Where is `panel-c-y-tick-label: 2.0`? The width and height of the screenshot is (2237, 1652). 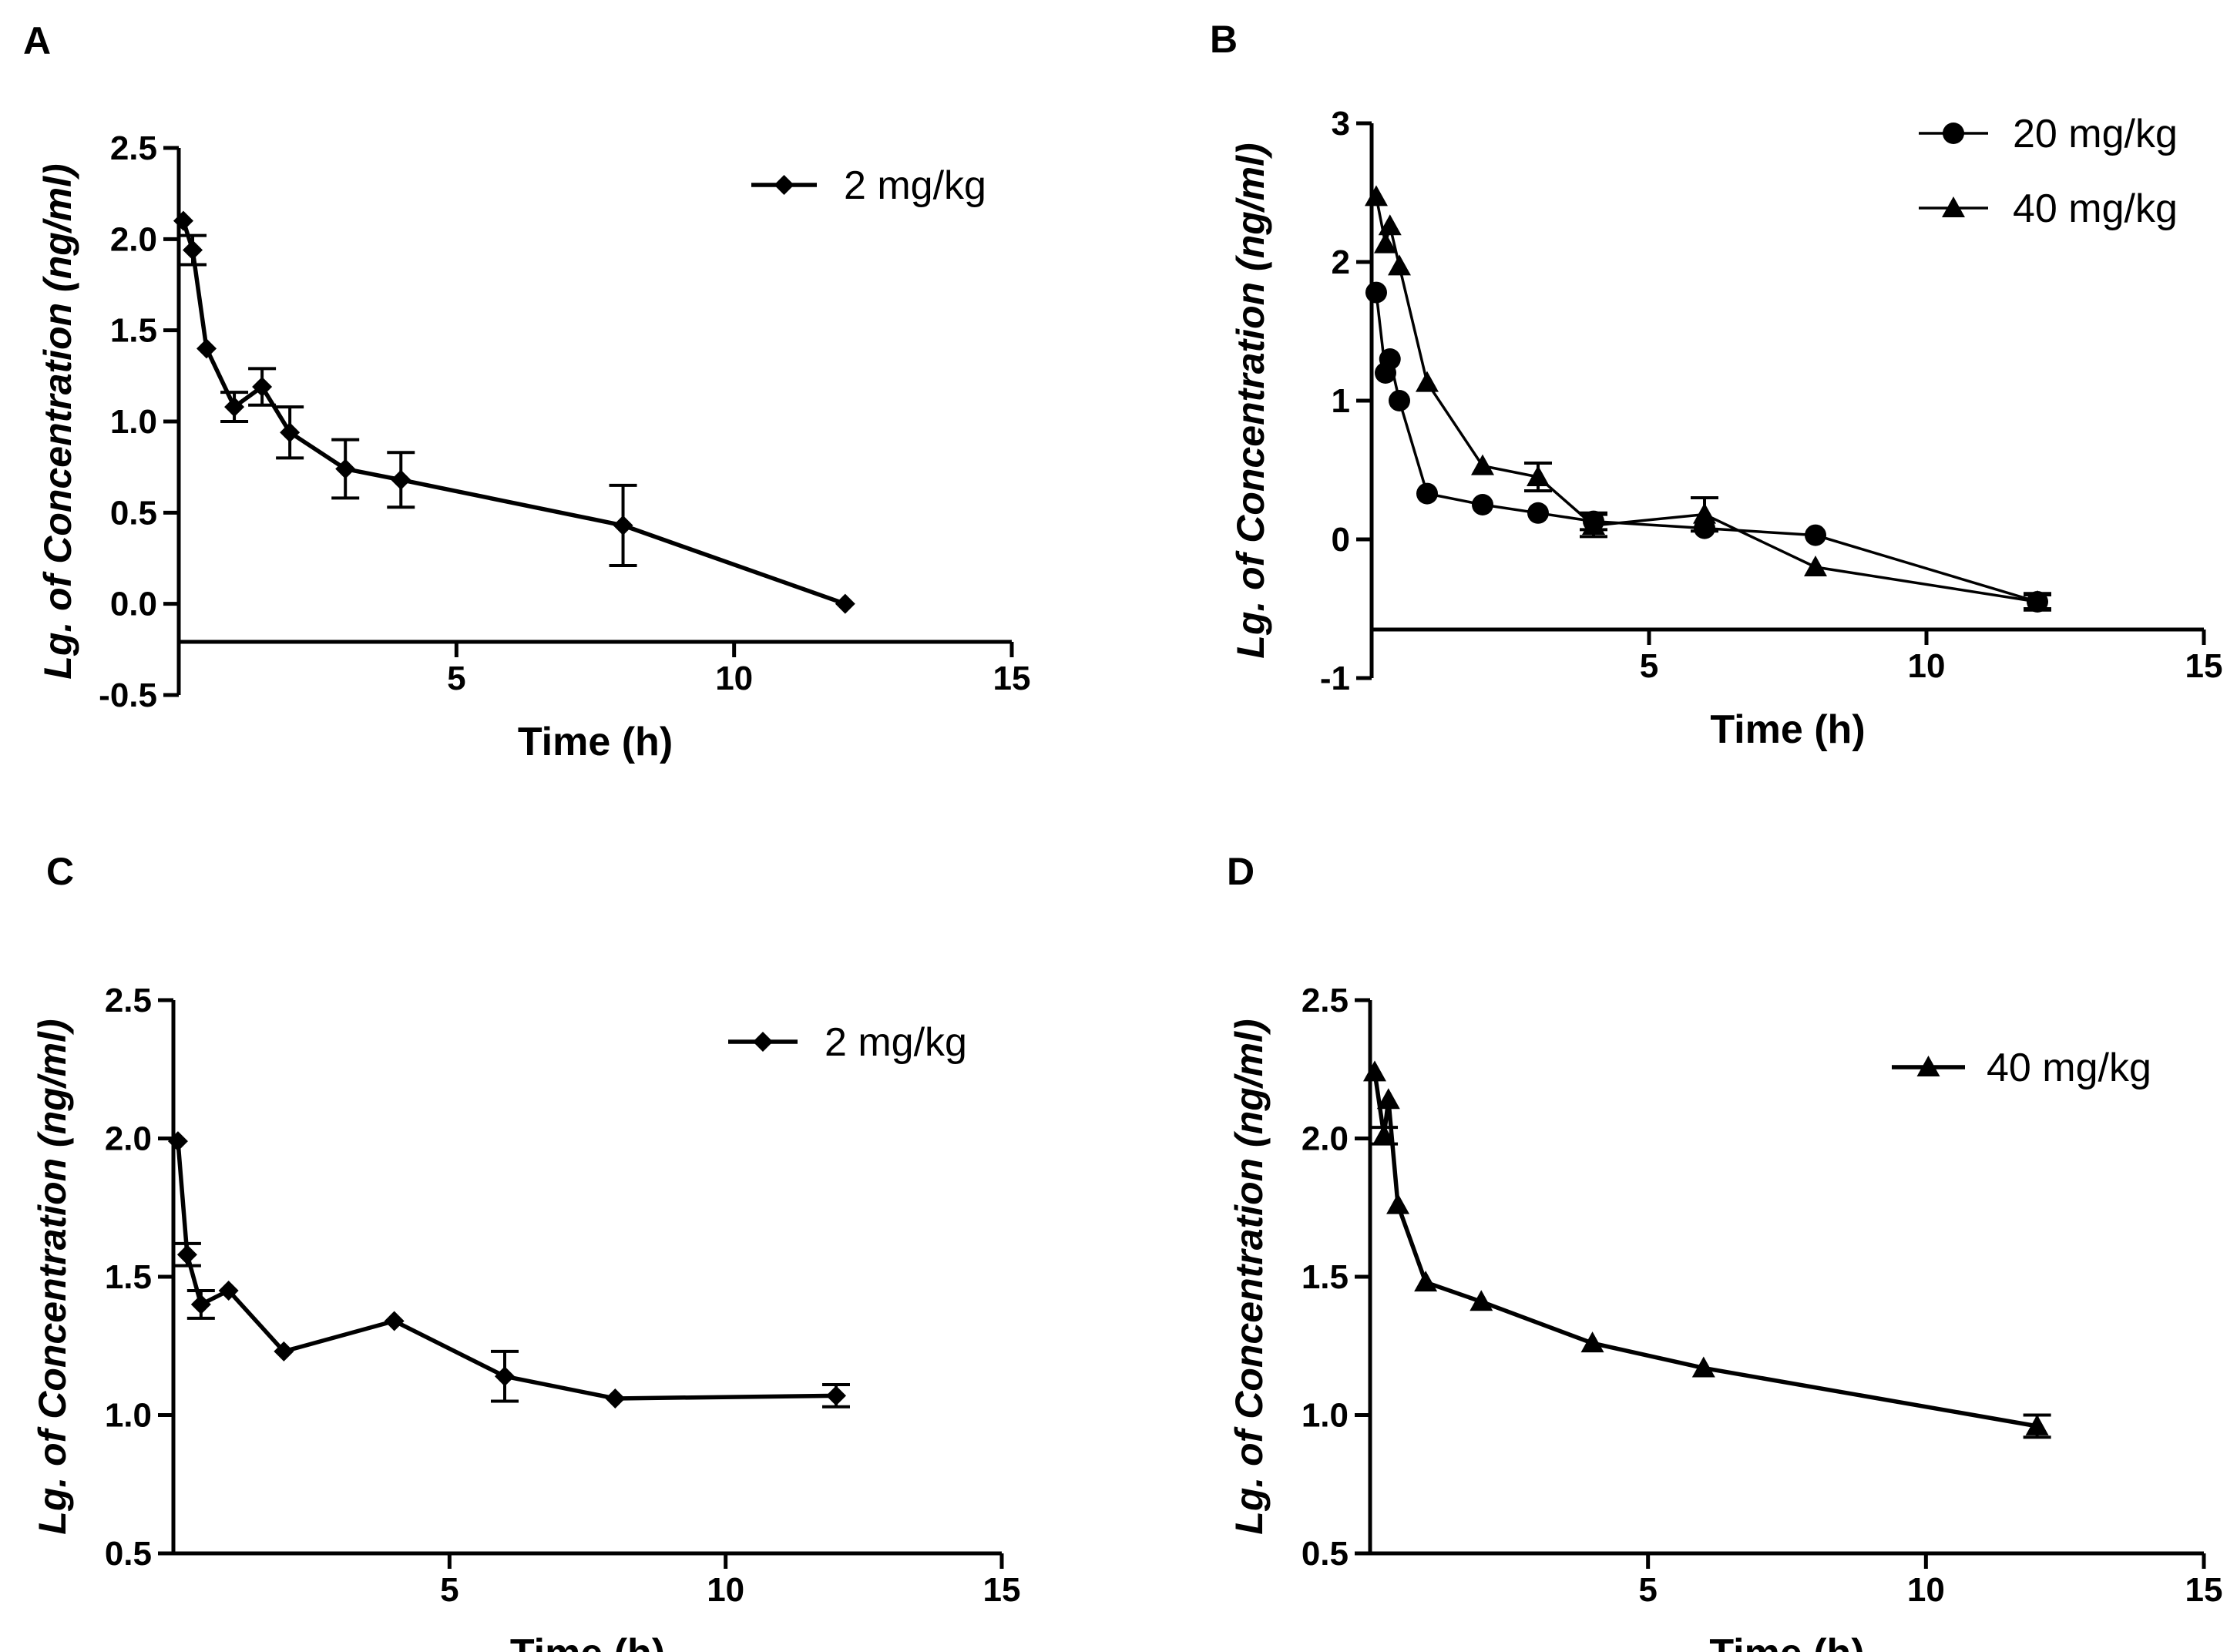
panel-c-y-tick-label: 2.0 is located at coordinates (128, 1139).